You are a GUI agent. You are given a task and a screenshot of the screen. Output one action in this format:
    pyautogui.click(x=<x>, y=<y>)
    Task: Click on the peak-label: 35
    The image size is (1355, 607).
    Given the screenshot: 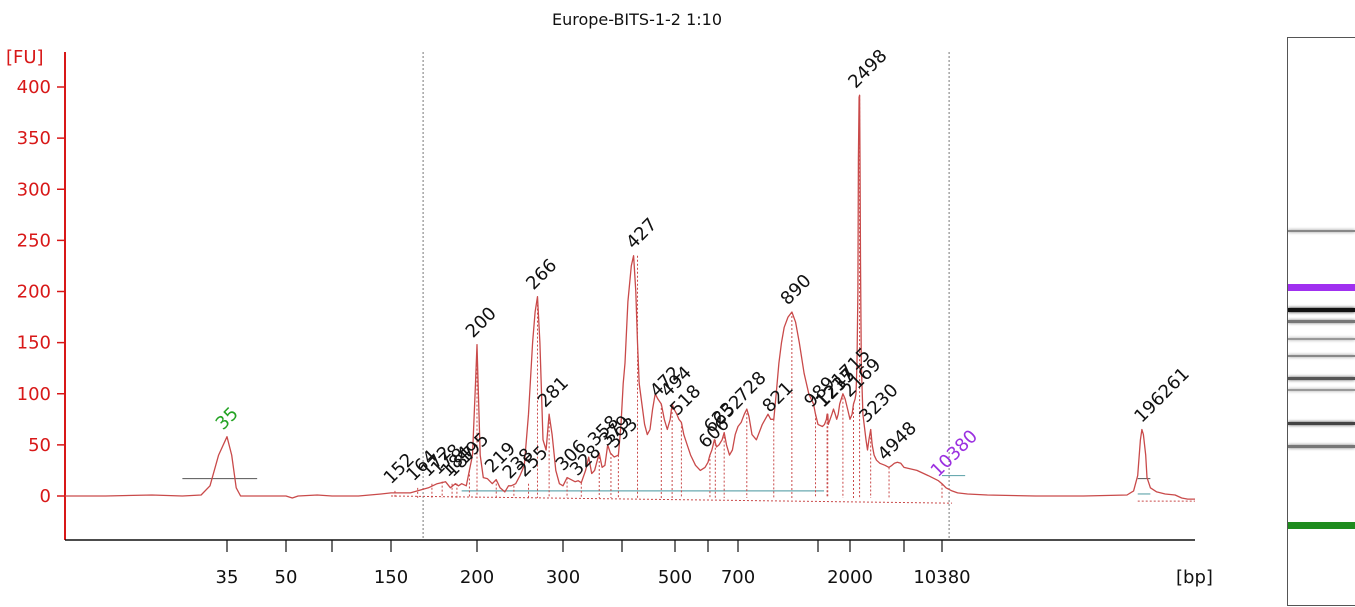 What is the action you would take?
    pyautogui.click(x=227, y=418)
    